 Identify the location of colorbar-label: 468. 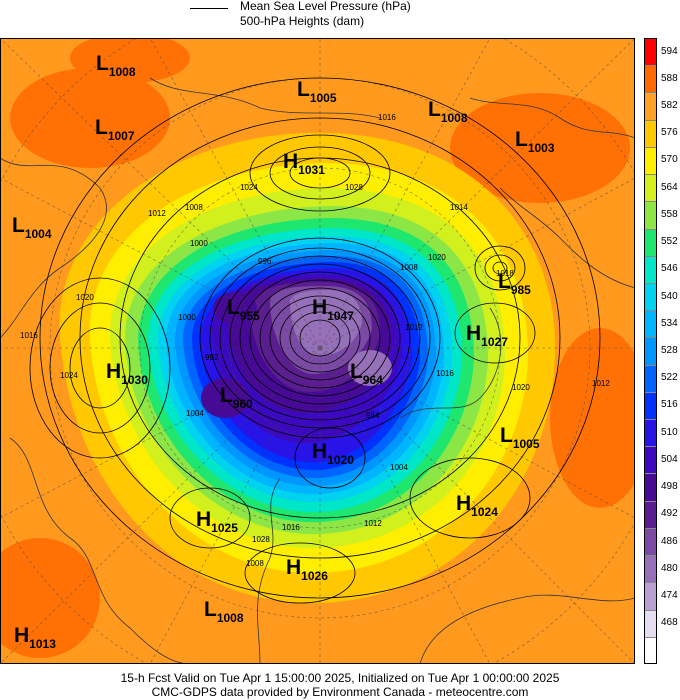
(669, 623).